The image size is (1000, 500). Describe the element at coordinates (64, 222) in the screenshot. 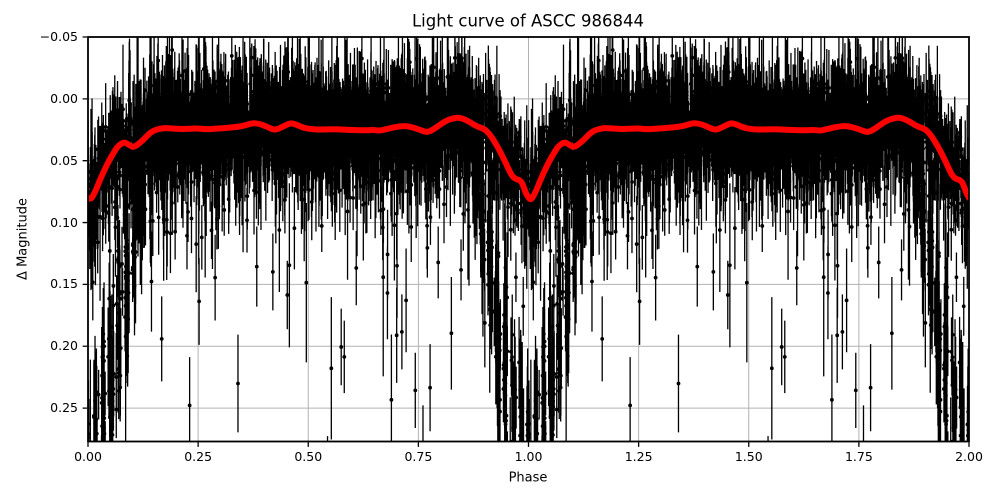

I see `y-tick-label: 0.10` at that location.